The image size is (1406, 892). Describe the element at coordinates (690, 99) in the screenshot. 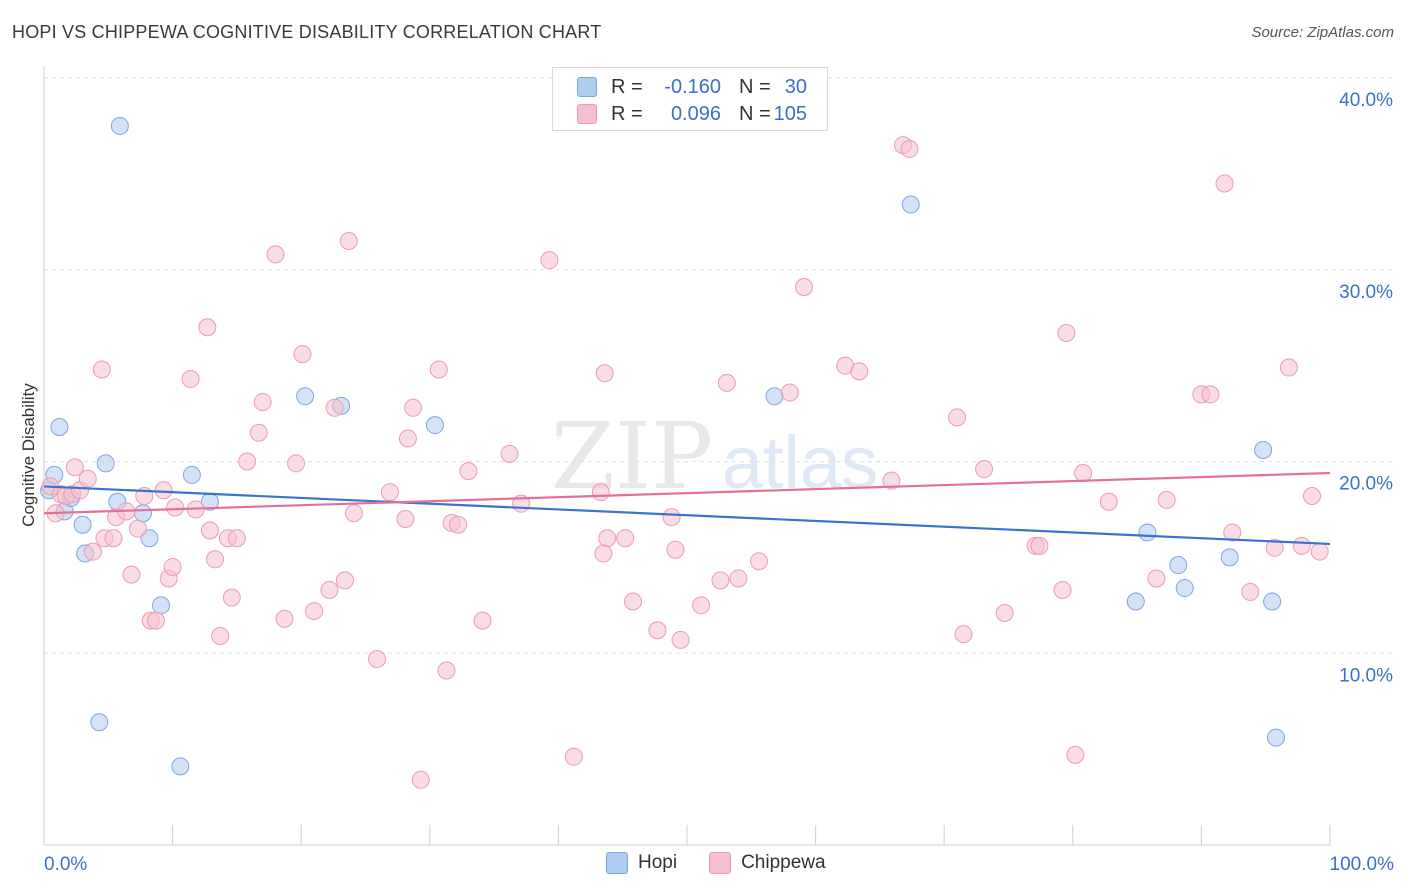

I see `correlation-legend: R = -0.160 N = 30 R = 0.096 N = 105` at that location.